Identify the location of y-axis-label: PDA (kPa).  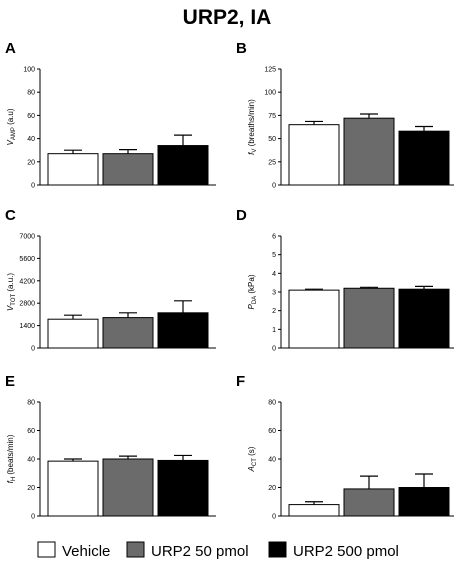
(252, 291).